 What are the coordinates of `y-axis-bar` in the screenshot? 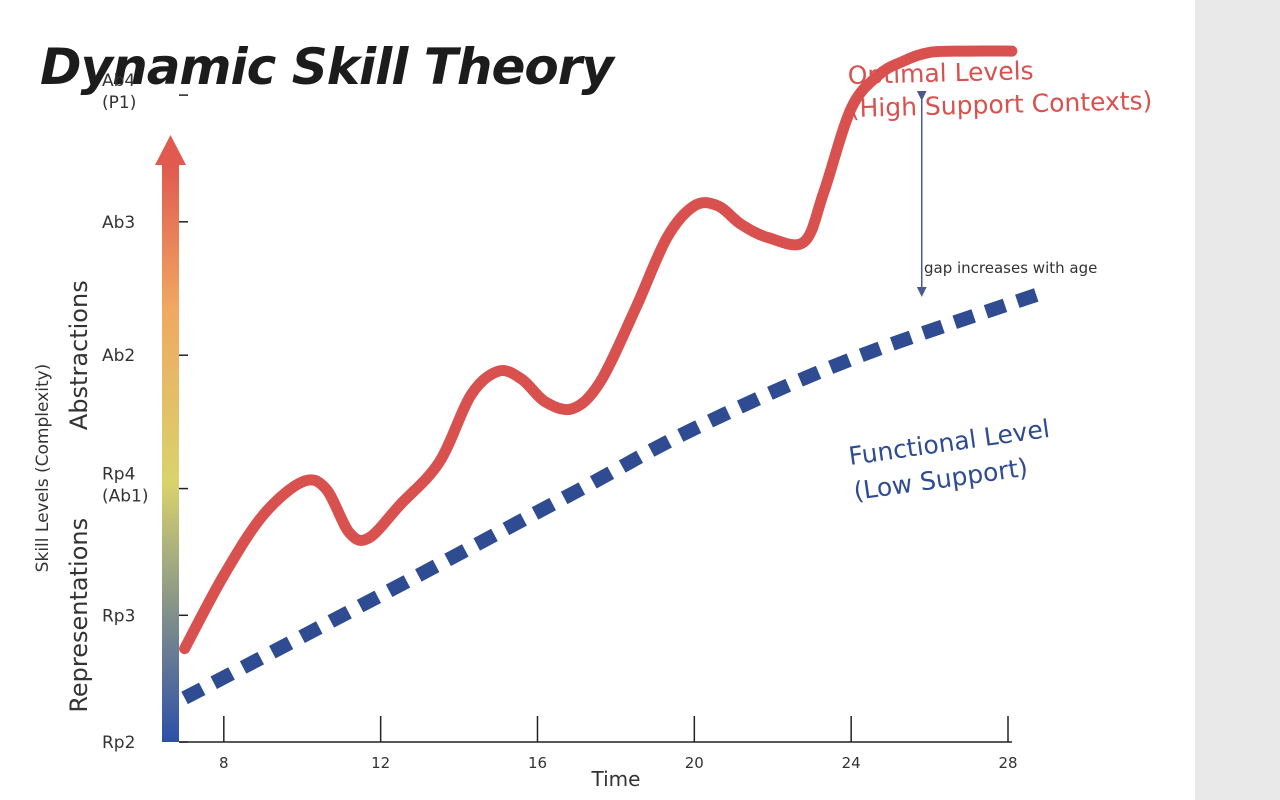 It's located at (170, 453).